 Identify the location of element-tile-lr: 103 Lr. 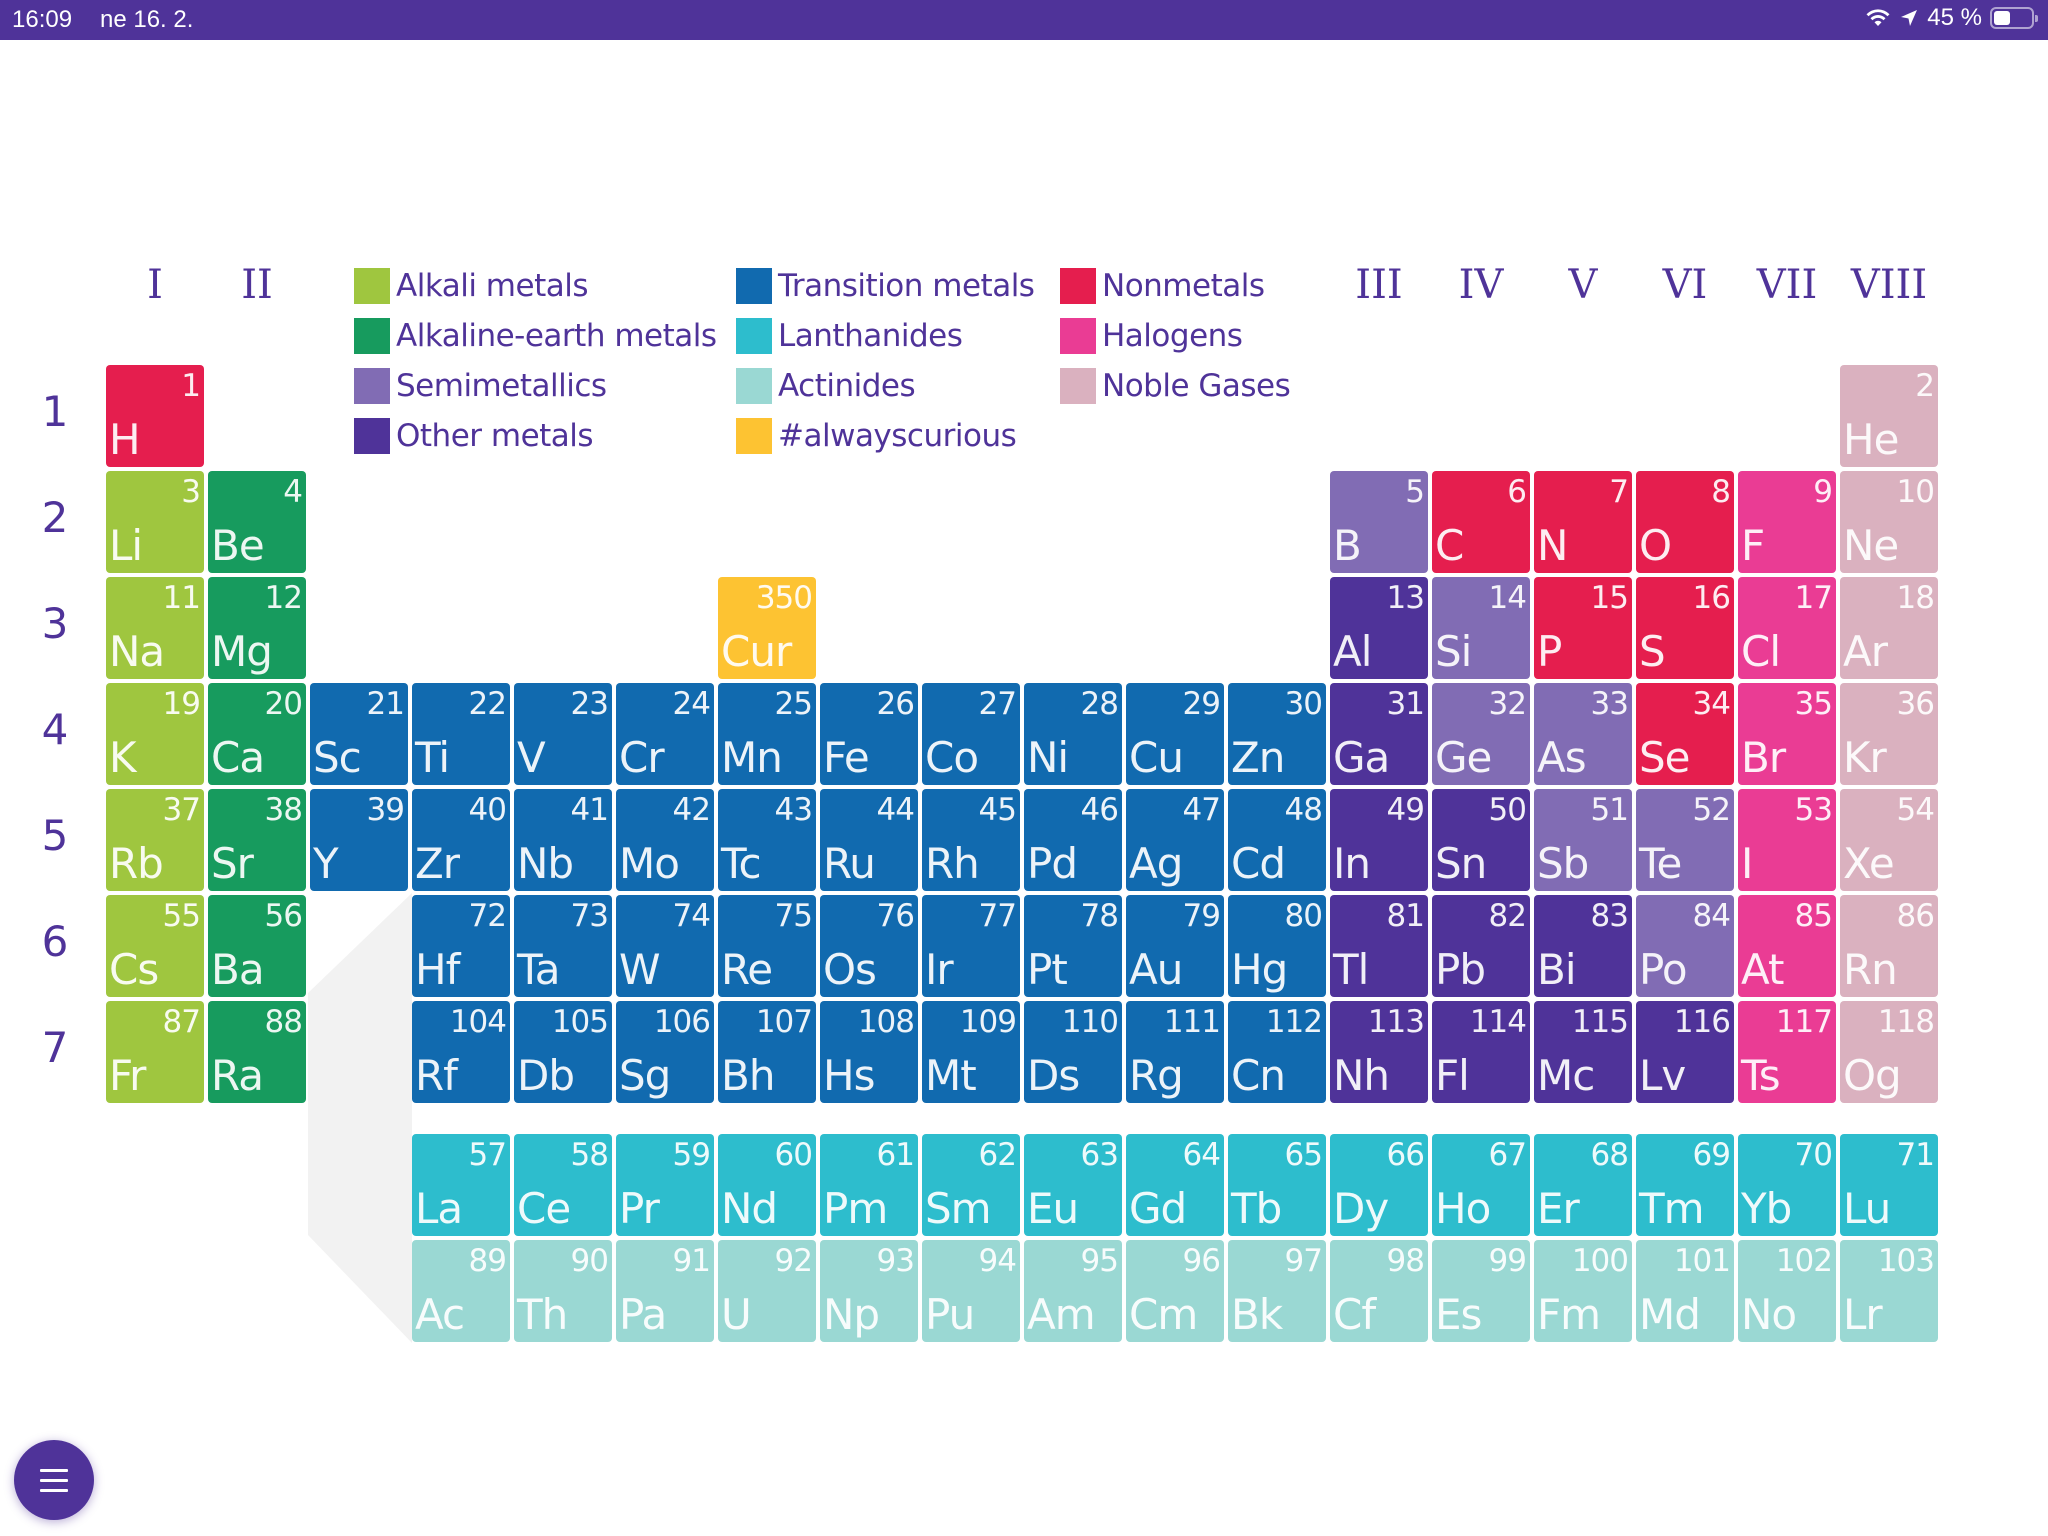
(1889, 1291).